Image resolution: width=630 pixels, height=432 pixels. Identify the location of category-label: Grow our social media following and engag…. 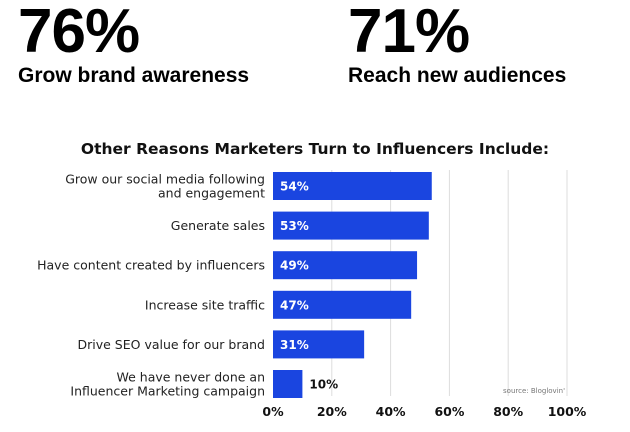
(165, 186).